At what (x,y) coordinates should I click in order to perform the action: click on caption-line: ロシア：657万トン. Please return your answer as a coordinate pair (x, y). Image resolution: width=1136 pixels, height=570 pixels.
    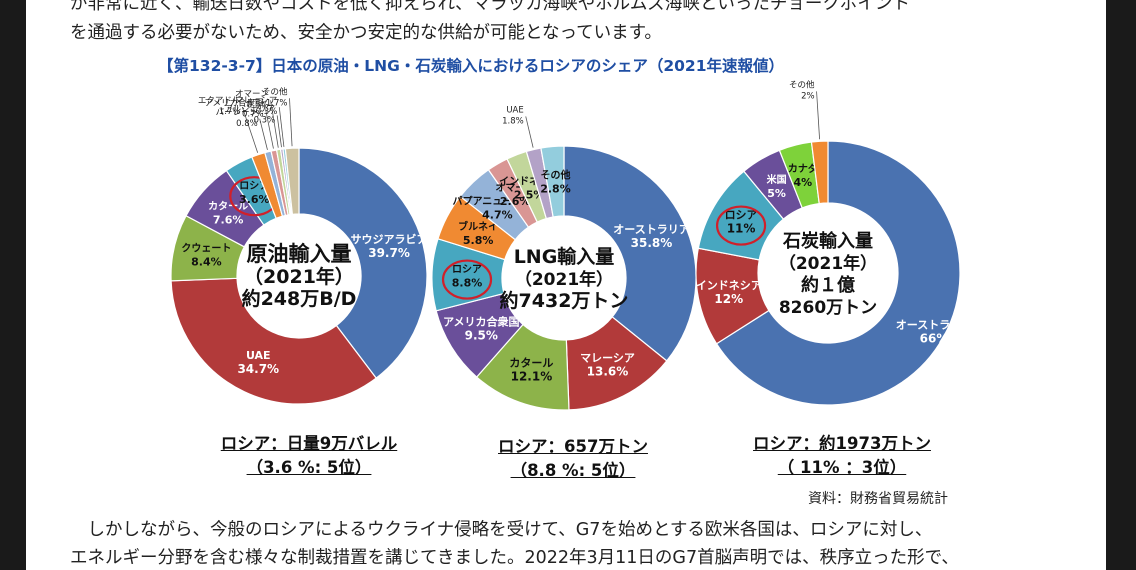
    Looking at the image, I should click on (573, 446).